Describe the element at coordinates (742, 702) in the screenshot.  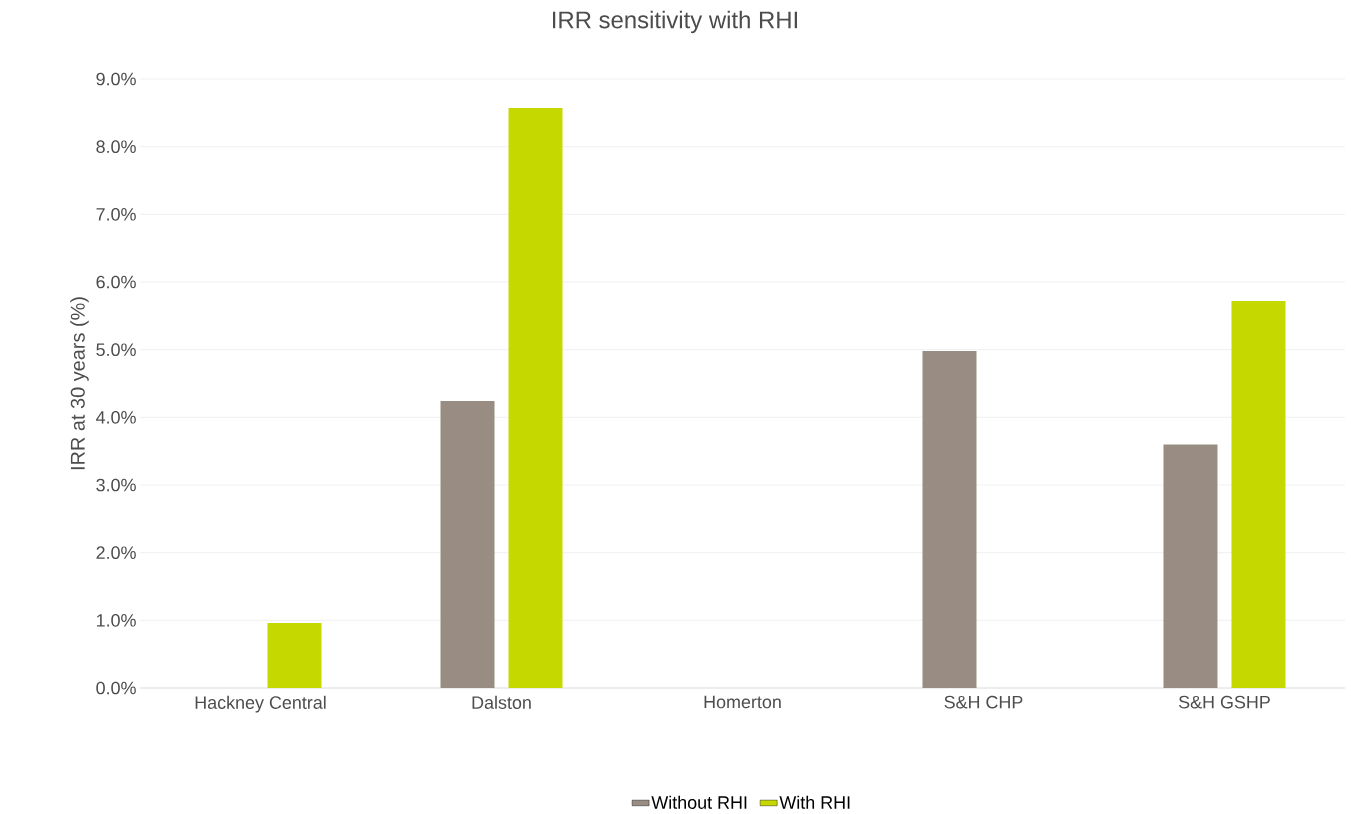
I see `x-tick-label: Homerton` at that location.